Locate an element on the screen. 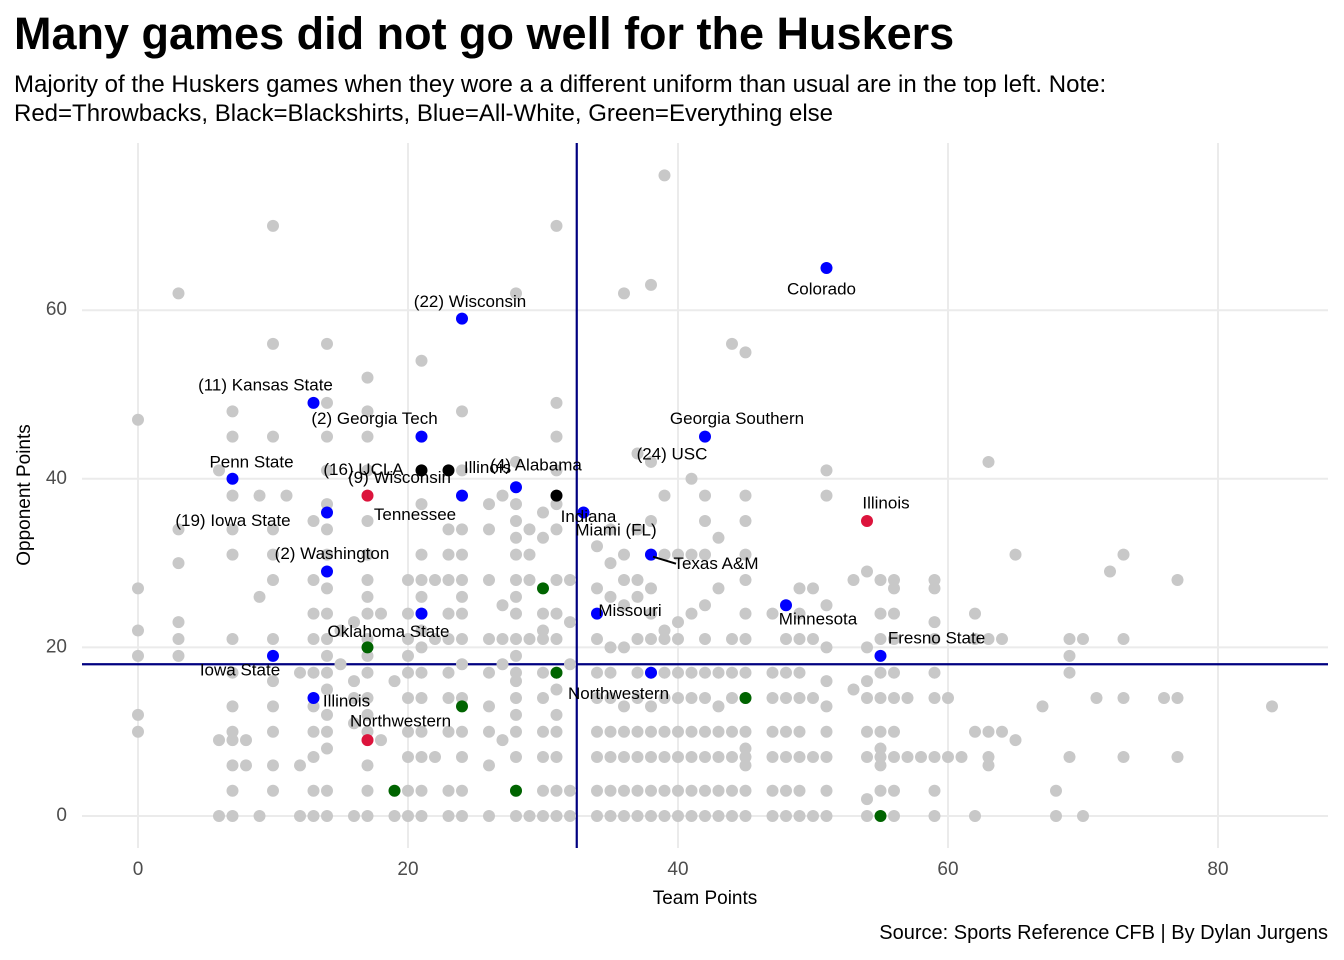 This screenshot has height=960, width=1344. y-tick-label: 60 is located at coordinates (56, 309).